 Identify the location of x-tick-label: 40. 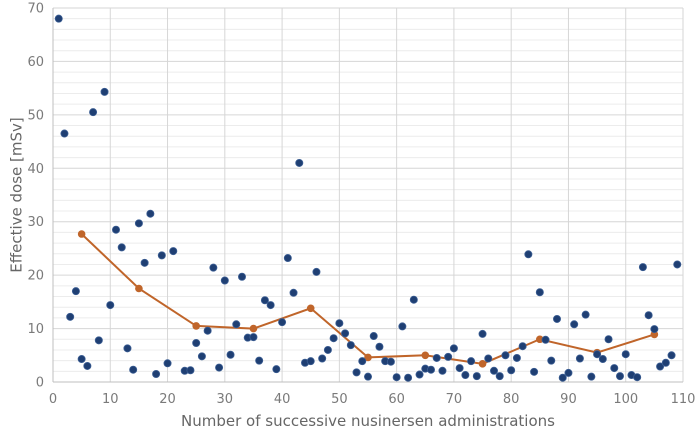
(282, 399).